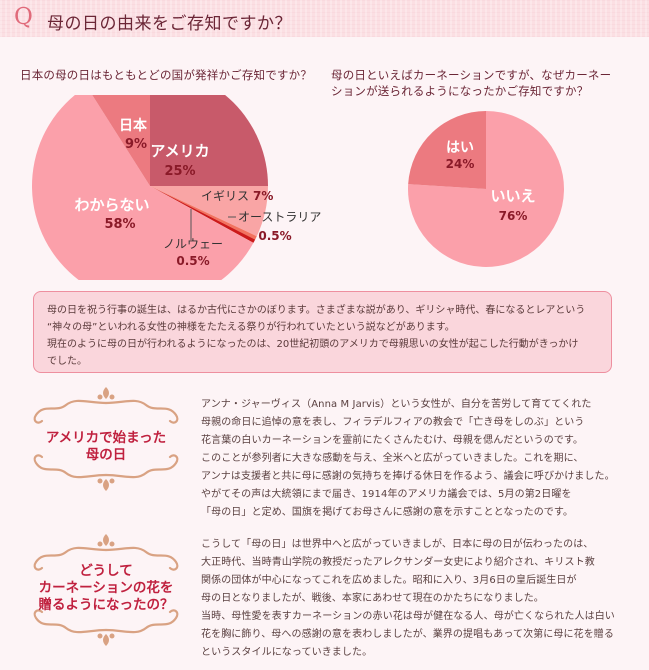 Image resolution: width=649 pixels, height=670 pixels. I want to click on label-uk-name: イギリス, so click(225, 196).